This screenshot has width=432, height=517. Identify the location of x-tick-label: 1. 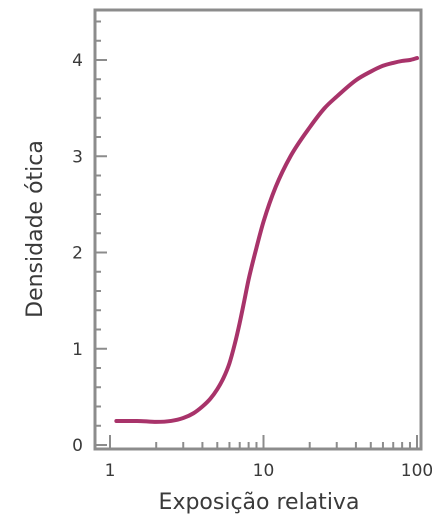
(110, 471).